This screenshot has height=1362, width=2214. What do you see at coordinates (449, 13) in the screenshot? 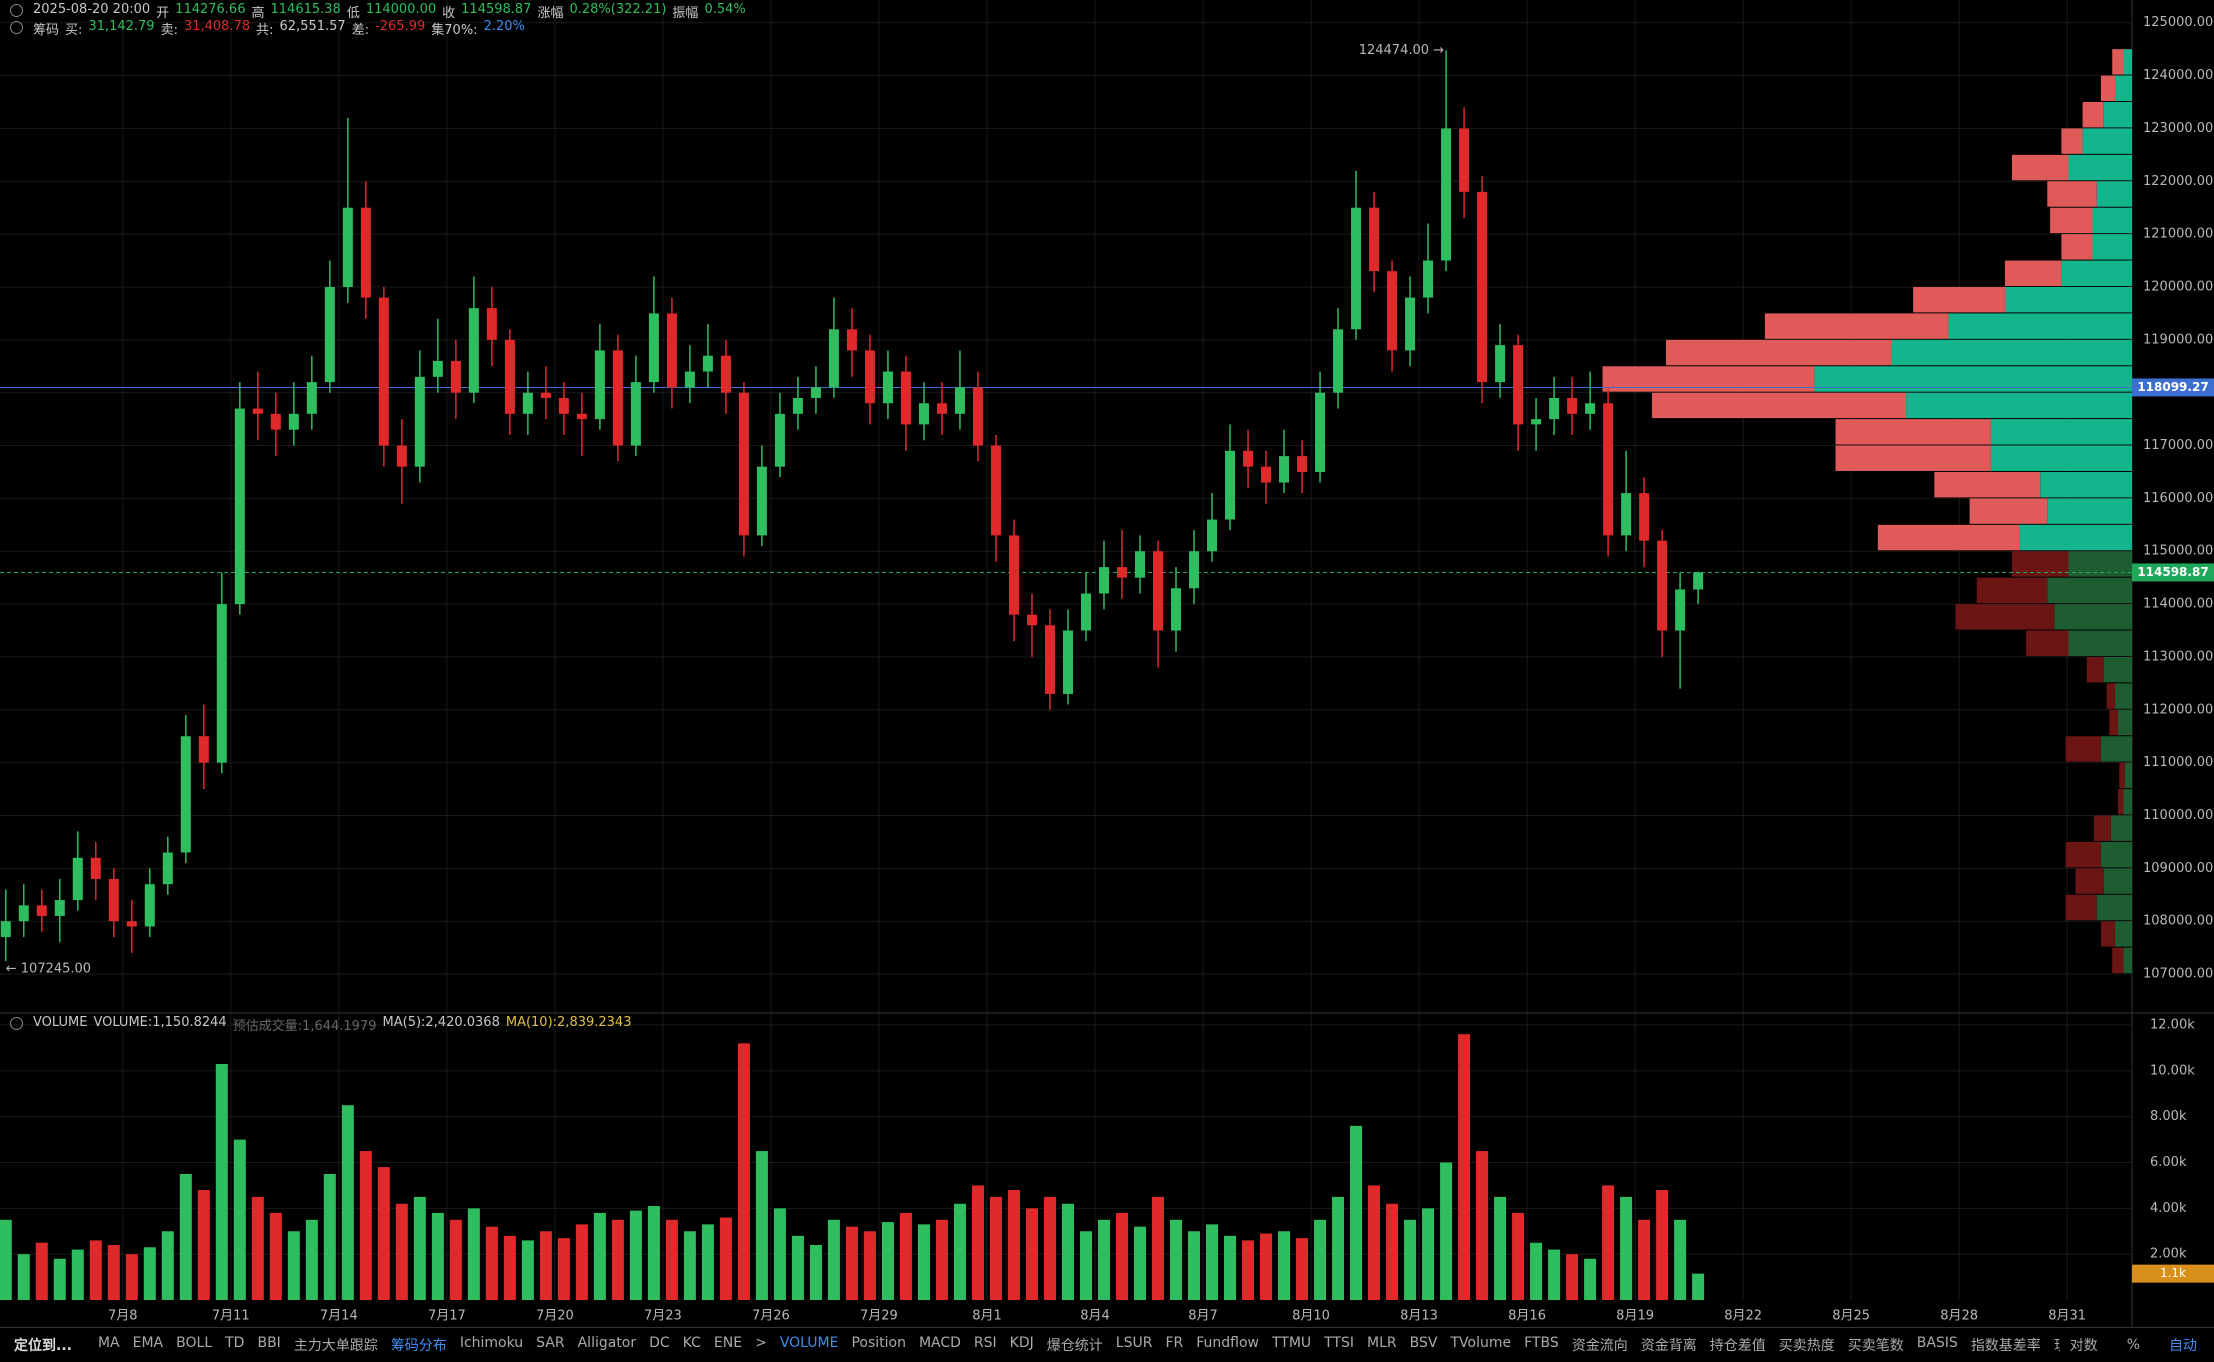
I see `header-text: 收` at bounding box center [449, 13].